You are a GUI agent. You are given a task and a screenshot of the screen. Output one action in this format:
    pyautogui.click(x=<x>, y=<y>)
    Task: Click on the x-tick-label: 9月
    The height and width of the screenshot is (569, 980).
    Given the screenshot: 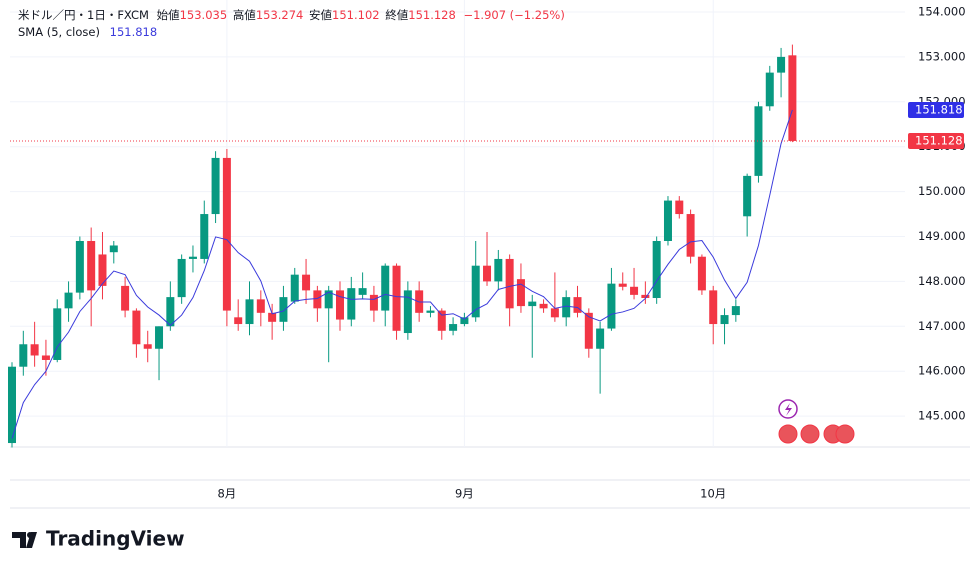 What is the action you would take?
    pyautogui.click(x=464, y=494)
    